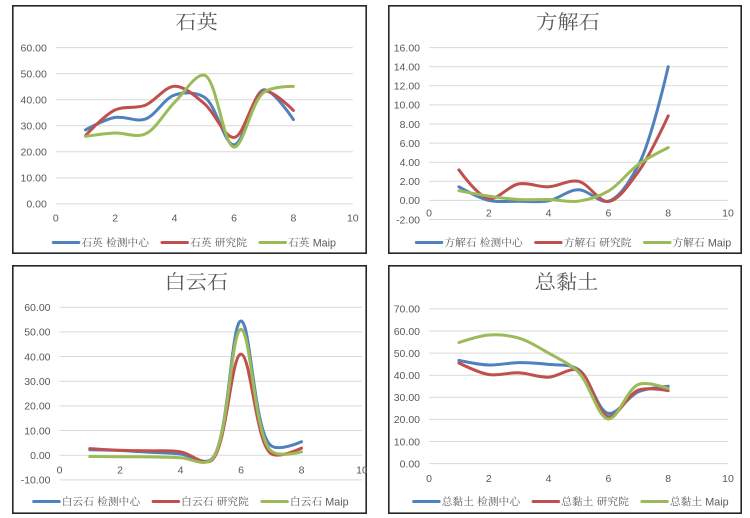 This screenshot has width=750, height=518. What do you see at coordinates (406, 48) in the screenshot?
I see `svg-text: 16.00` at bounding box center [406, 48].